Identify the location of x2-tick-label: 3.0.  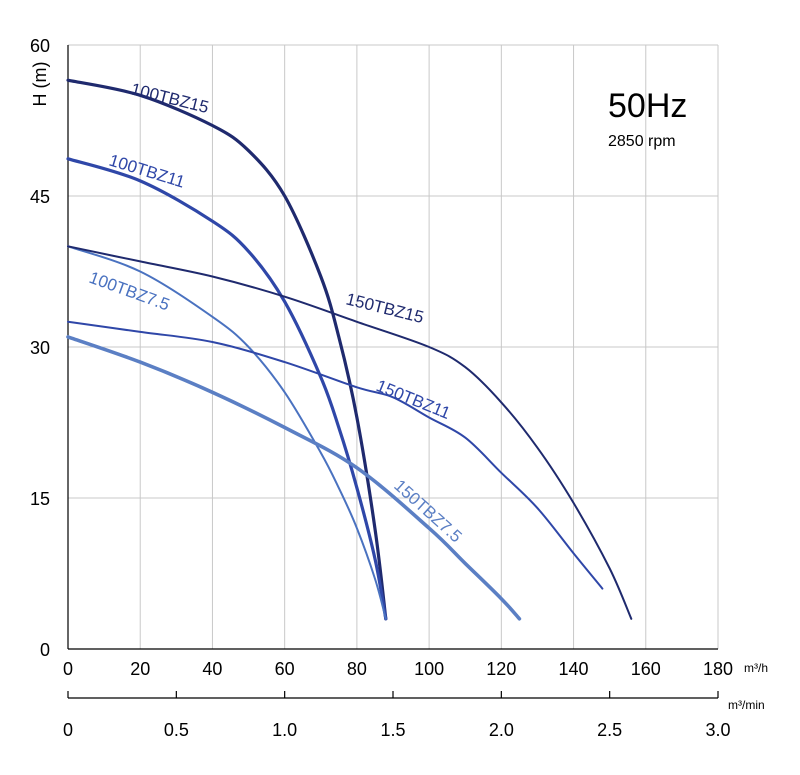
(717, 730).